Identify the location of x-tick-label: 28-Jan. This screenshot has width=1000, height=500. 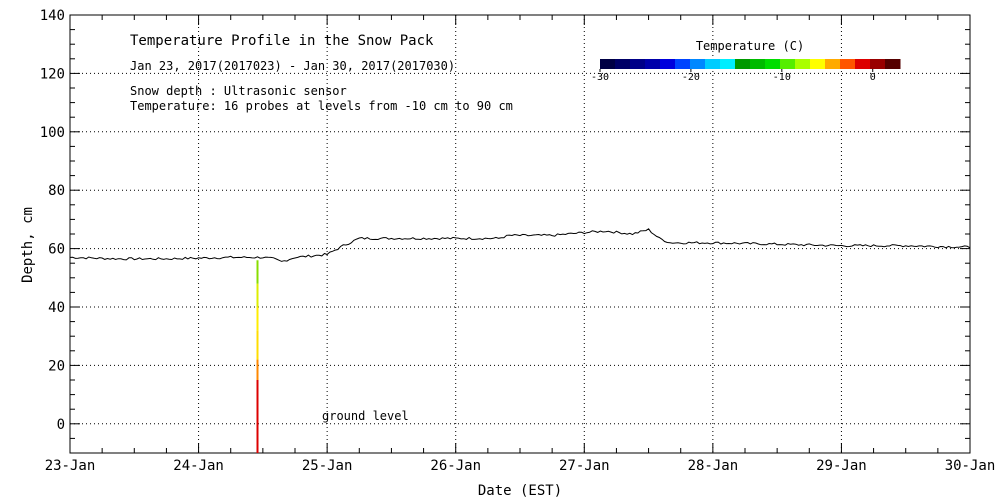
(713, 466).